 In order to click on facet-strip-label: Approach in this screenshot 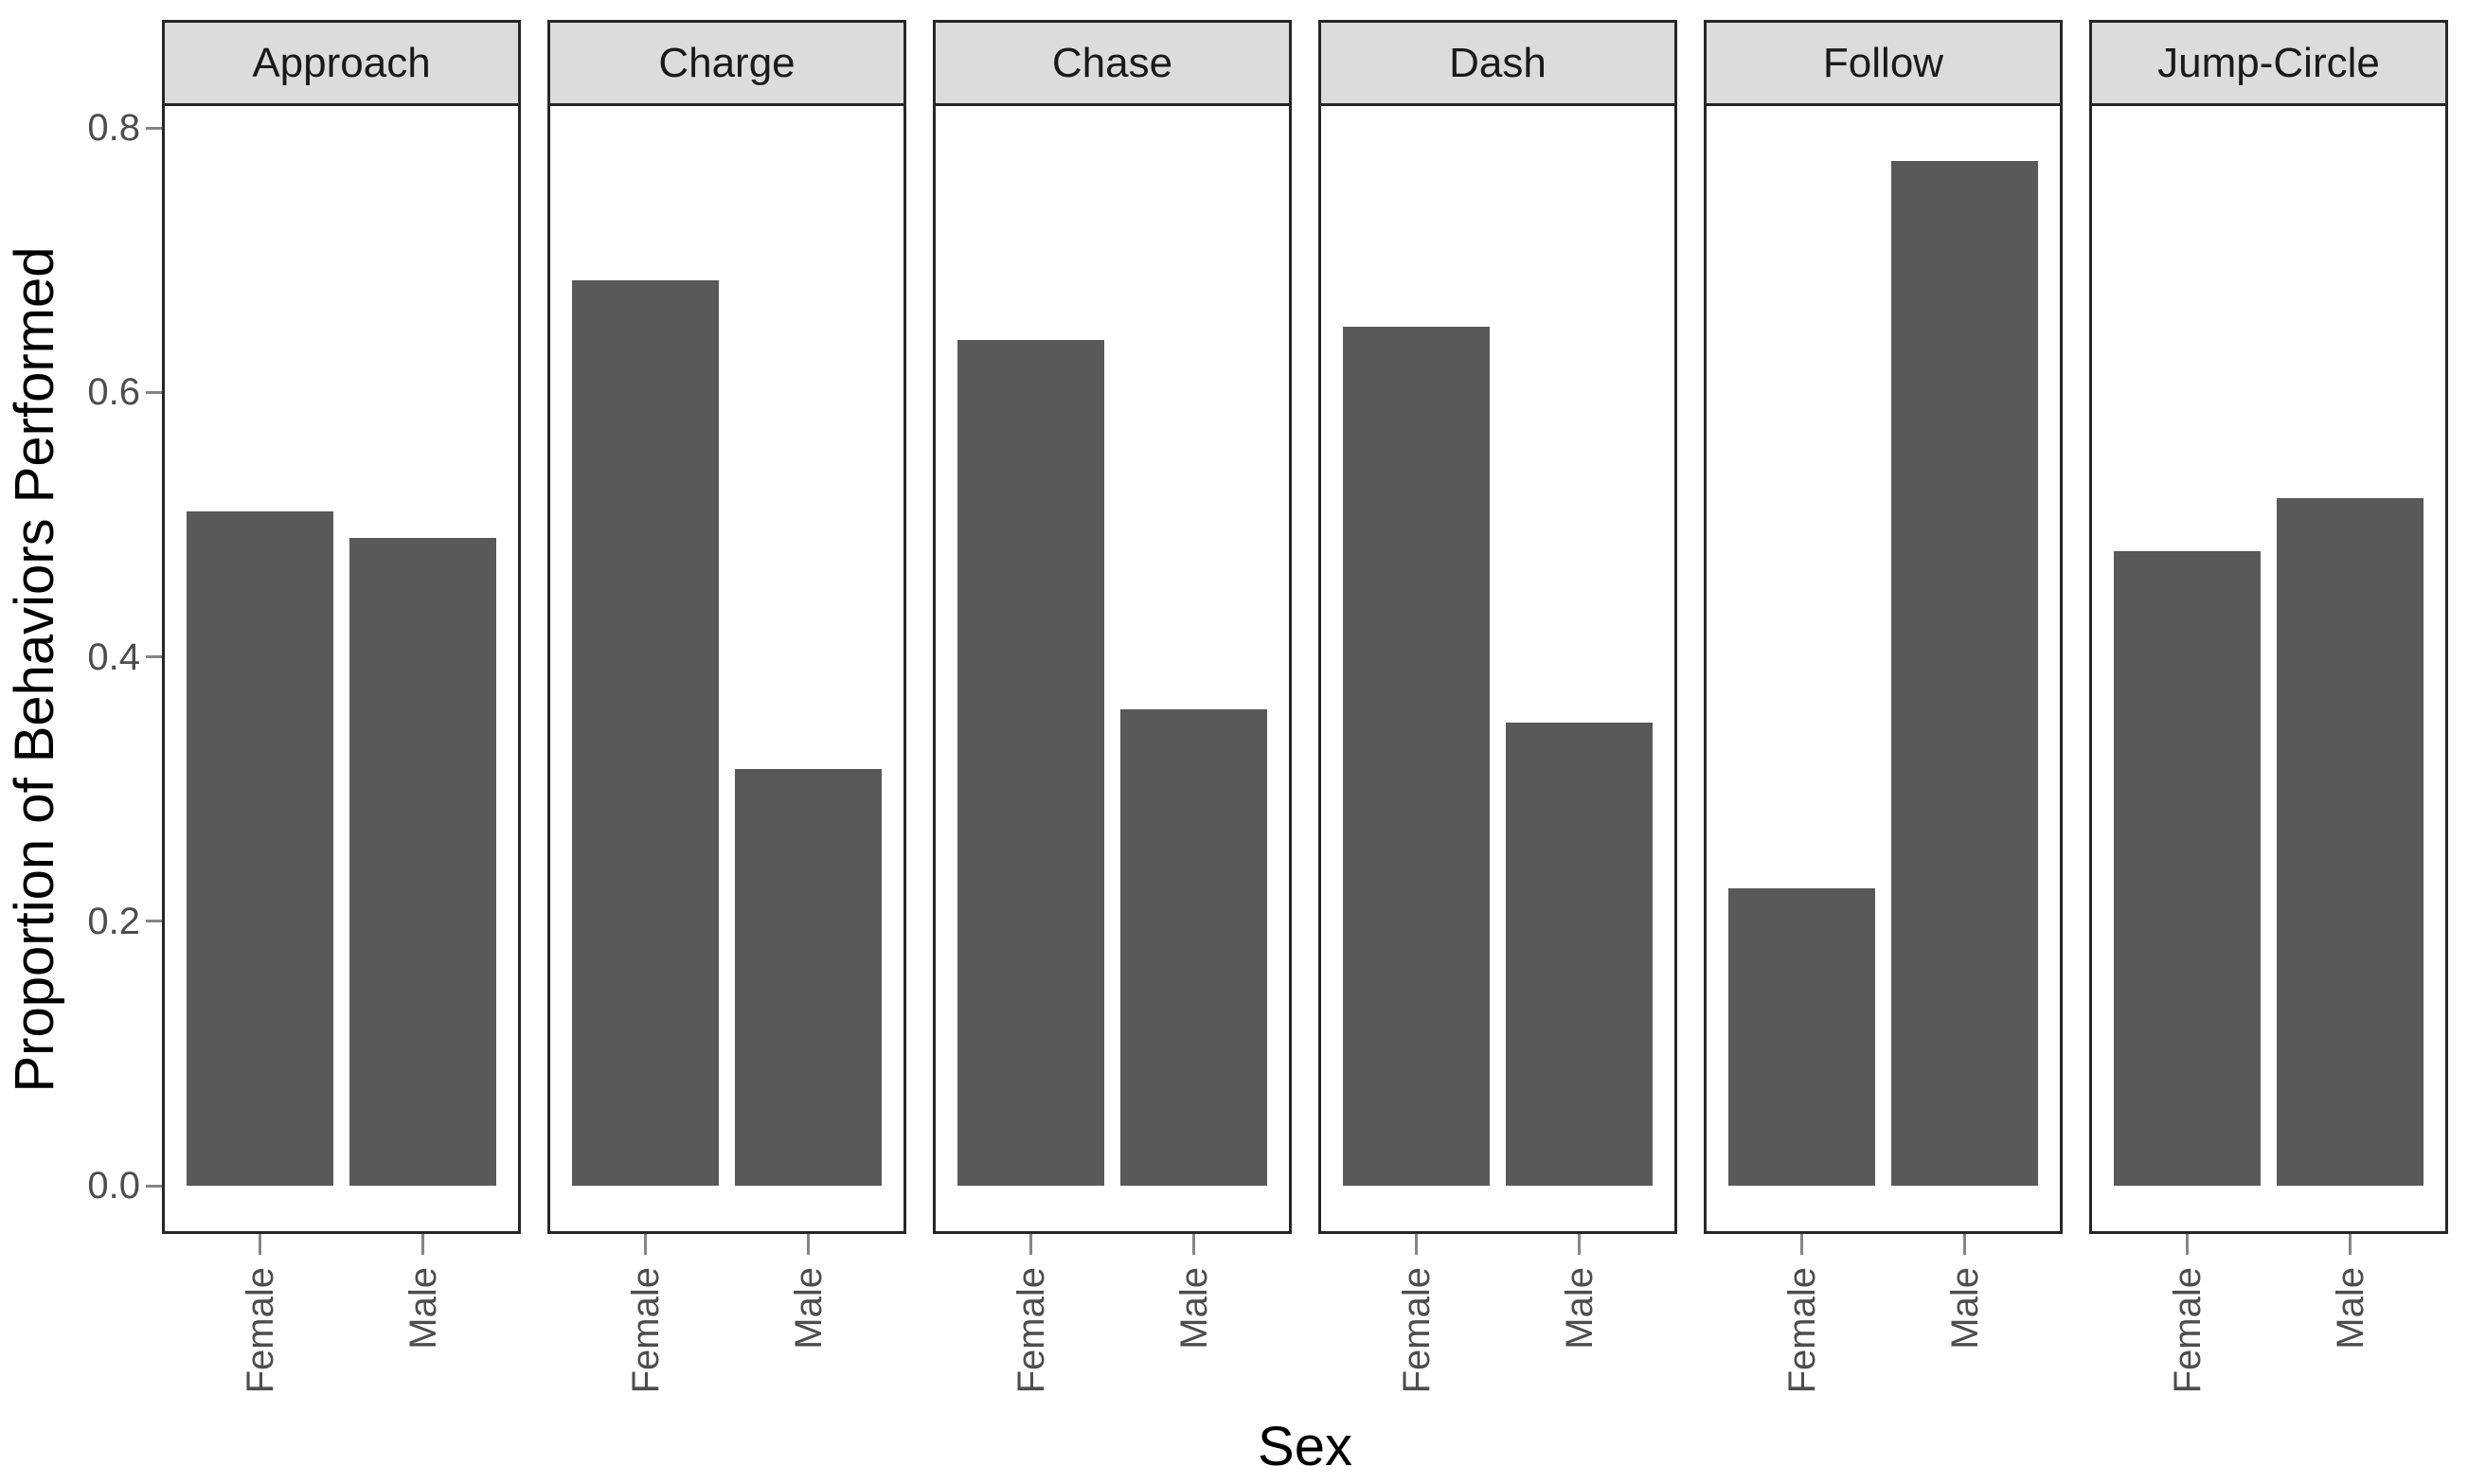, I will do `click(341, 62)`.